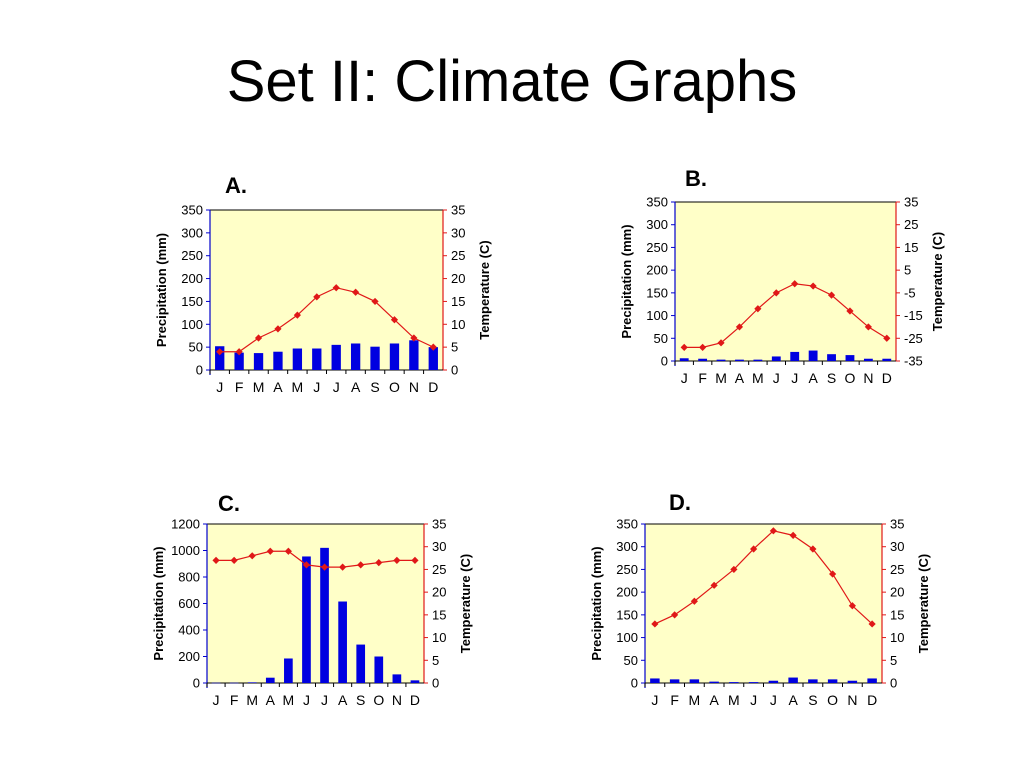  What do you see at coordinates (229, 503) in the screenshot?
I see `chart-c-letter: C.` at bounding box center [229, 503].